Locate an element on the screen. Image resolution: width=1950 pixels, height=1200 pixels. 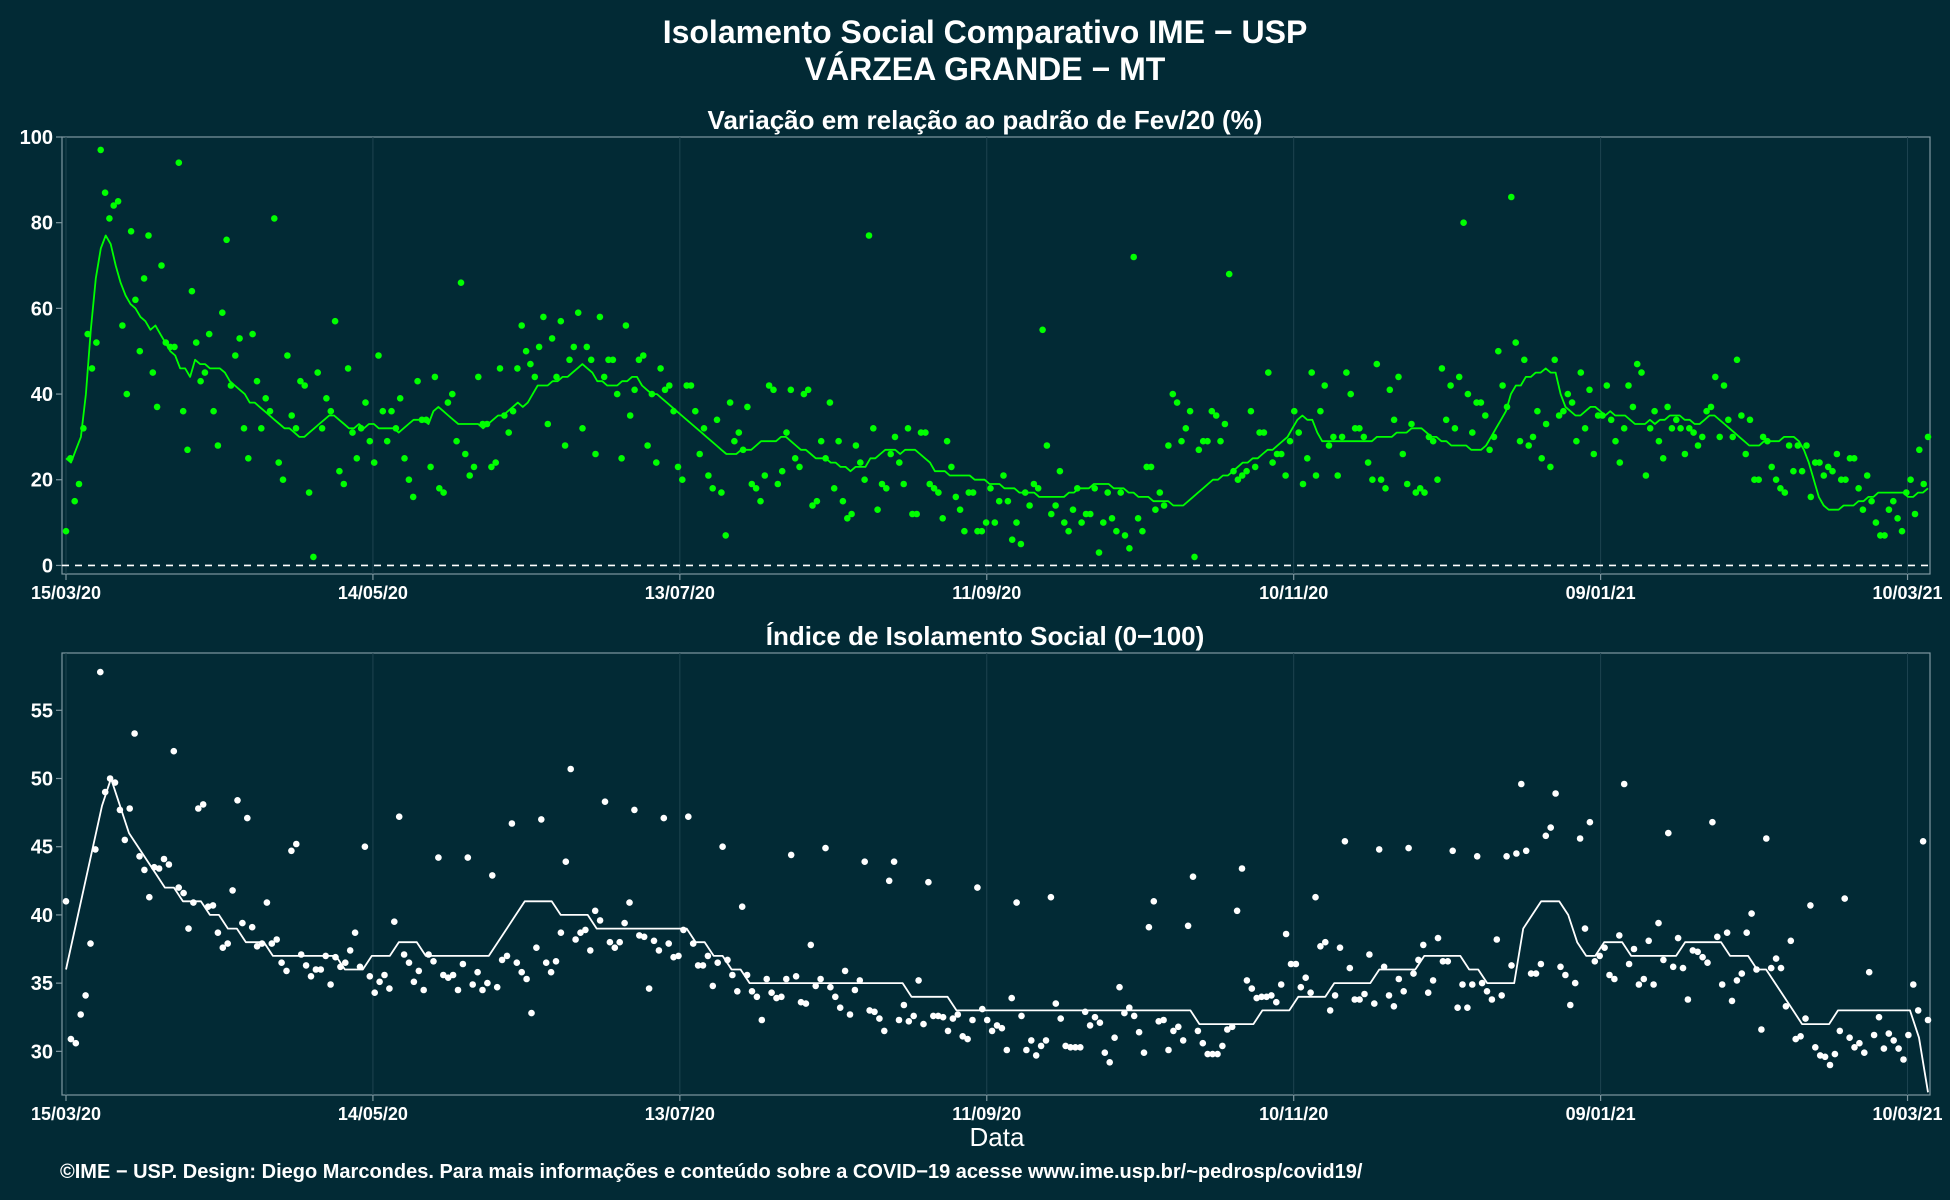
x-tick-label-15-03-20: 15/03/20 is located at coordinates (66, 1114).